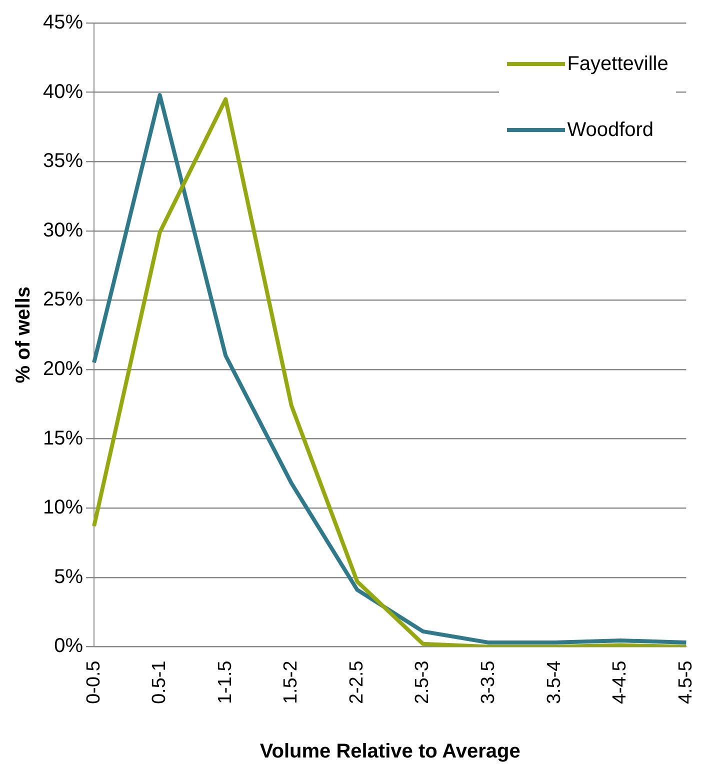 The height and width of the screenshot is (775, 723). I want to click on legend-label: Woodford, so click(610, 130).